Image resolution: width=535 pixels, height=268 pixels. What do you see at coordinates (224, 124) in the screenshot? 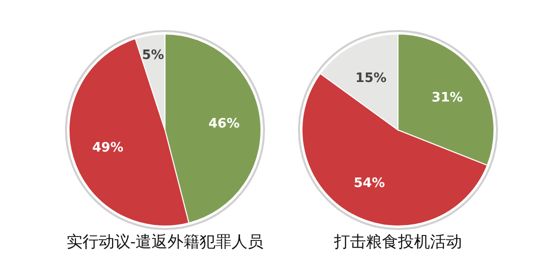
I see `data-label: 46%` at bounding box center [224, 124].